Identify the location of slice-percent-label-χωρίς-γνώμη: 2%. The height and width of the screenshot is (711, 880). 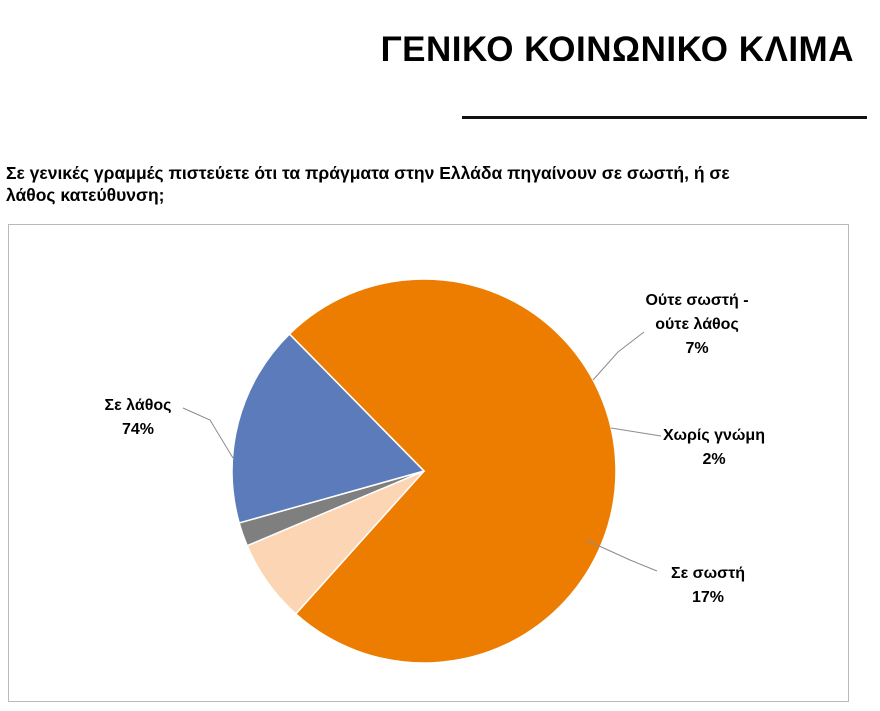
(713, 459).